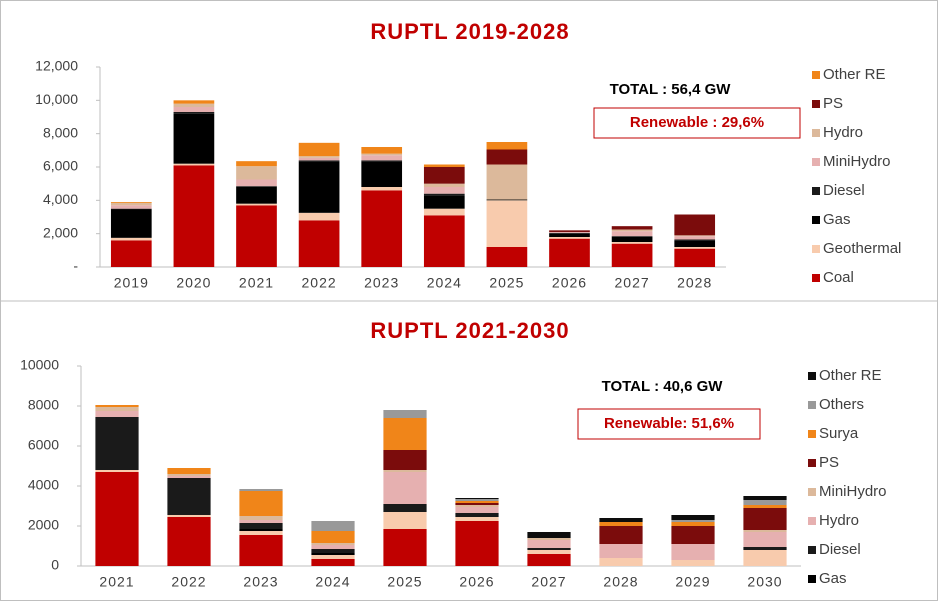 Image resolution: width=938 pixels, height=601 pixels. I want to click on legend-label: Geothermal, so click(862, 248).